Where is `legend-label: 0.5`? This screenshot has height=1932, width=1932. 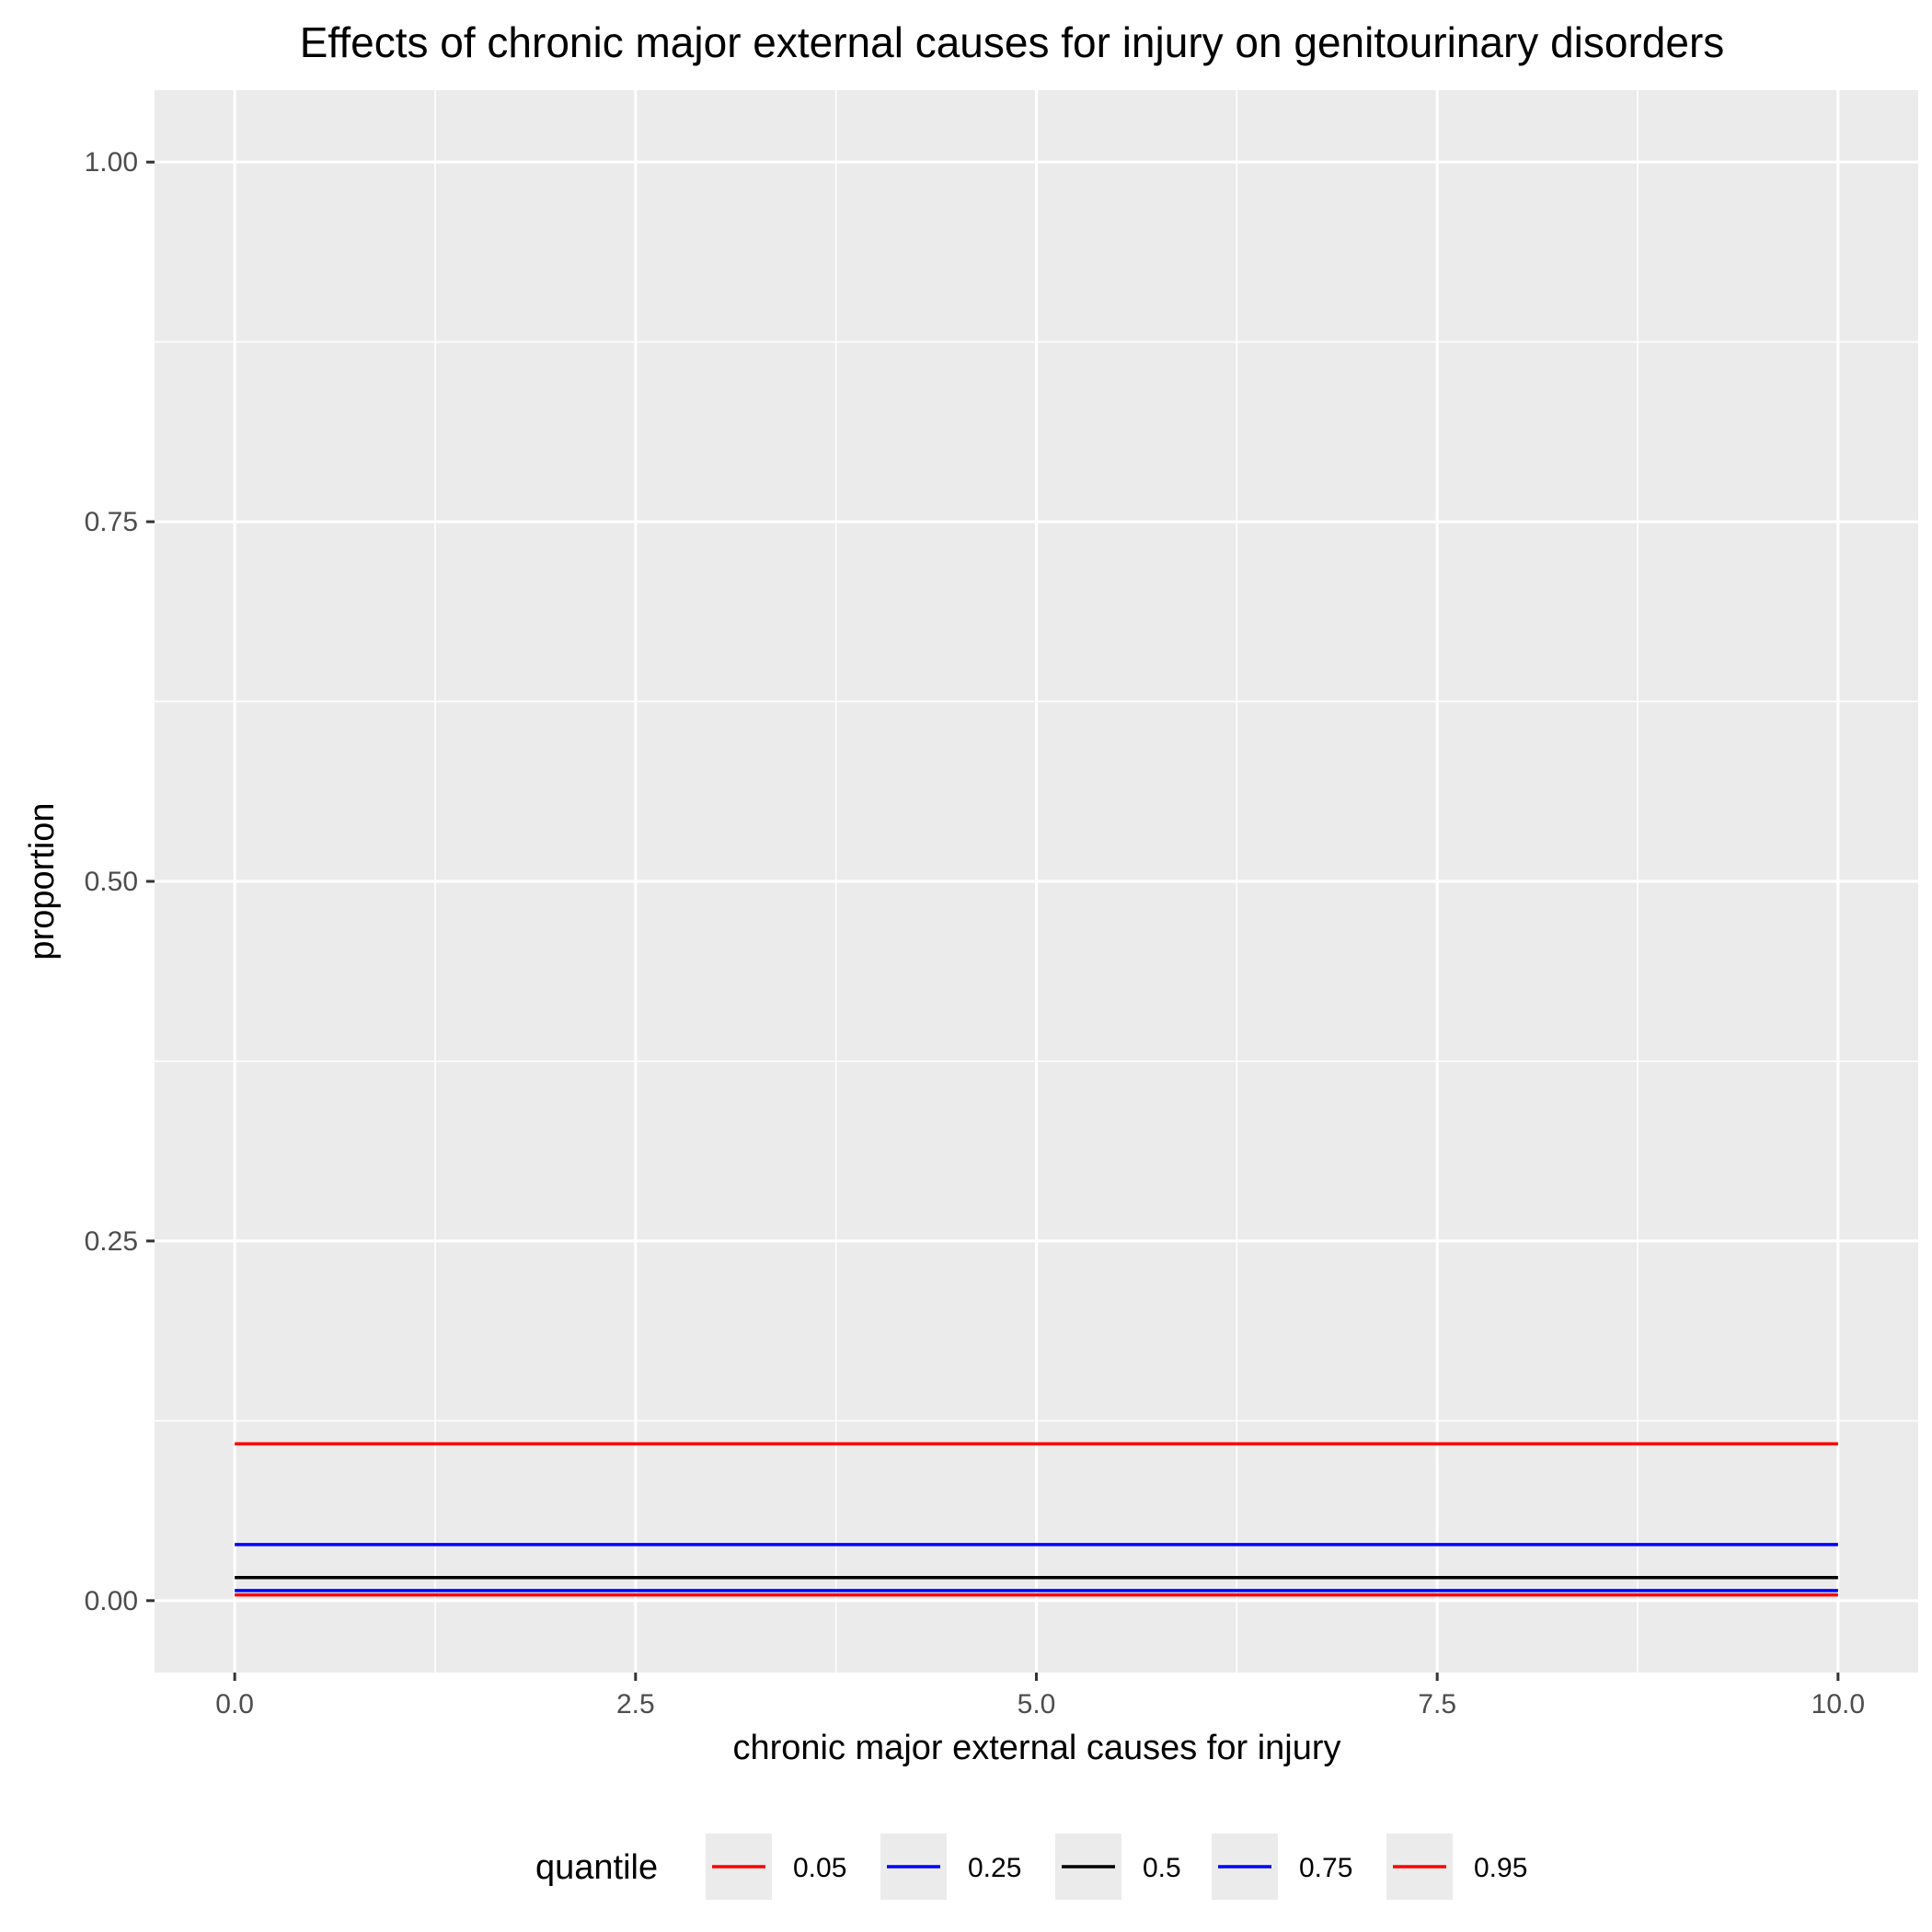 legend-label: 0.5 is located at coordinates (1162, 1868).